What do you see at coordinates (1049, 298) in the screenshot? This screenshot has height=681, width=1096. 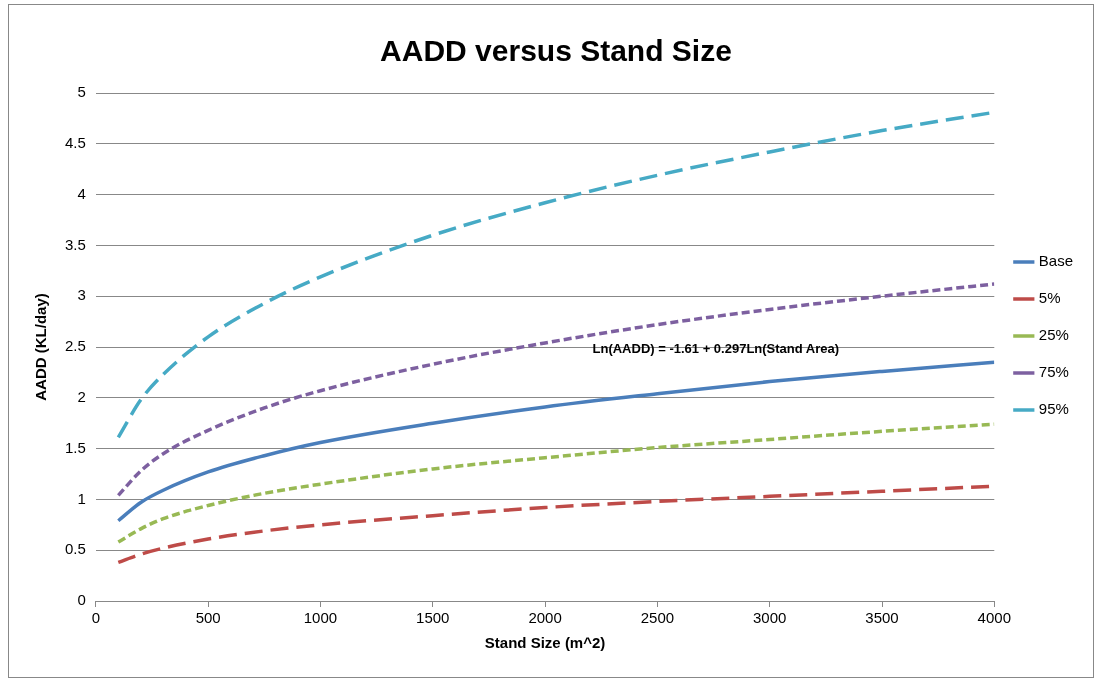 I see `legend-label: 5%` at bounding box center [1049, 298].